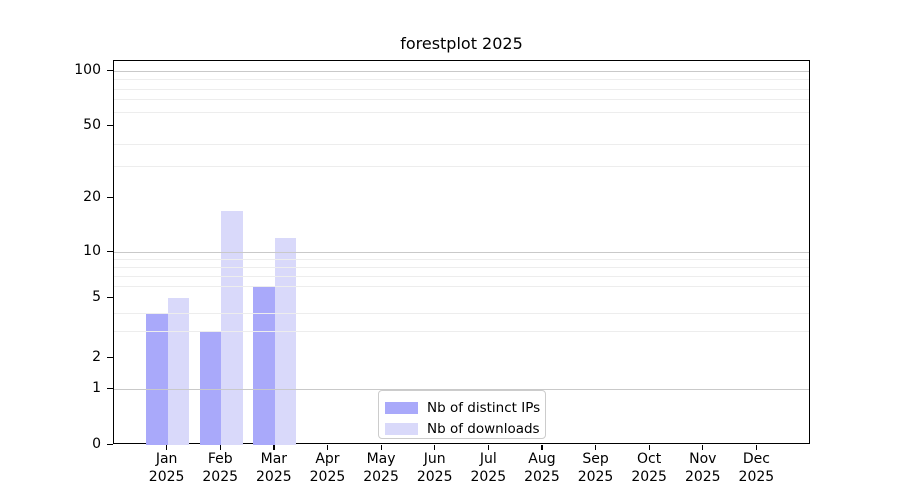  I want to click on x-tick-nov, so click(703, 447).